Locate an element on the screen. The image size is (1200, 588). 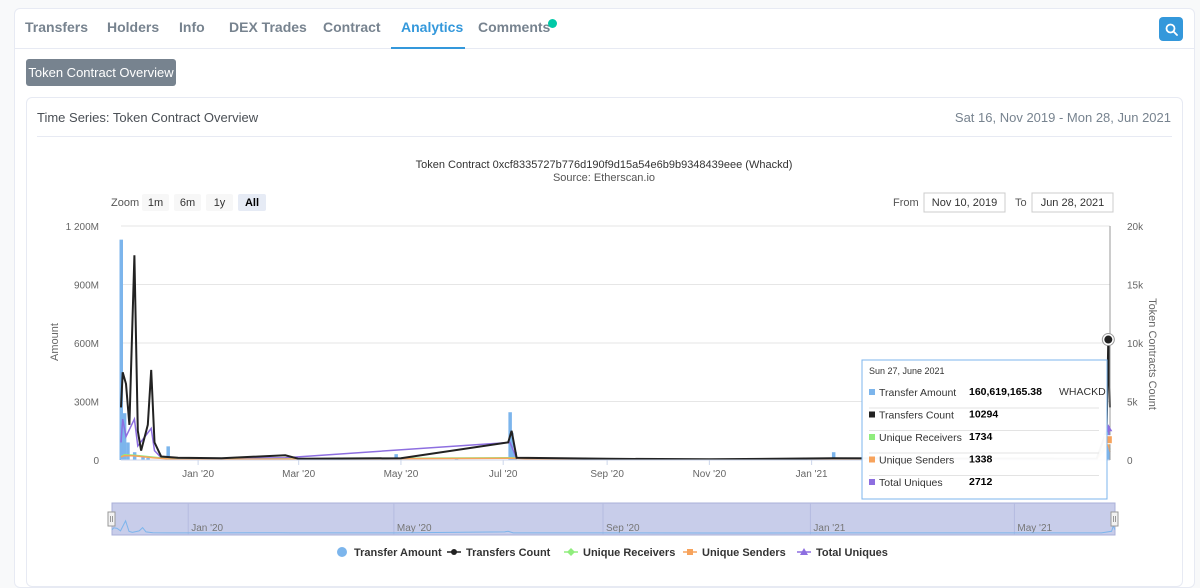
legend-label: Unique Senders is located at coordinates (744, 553).